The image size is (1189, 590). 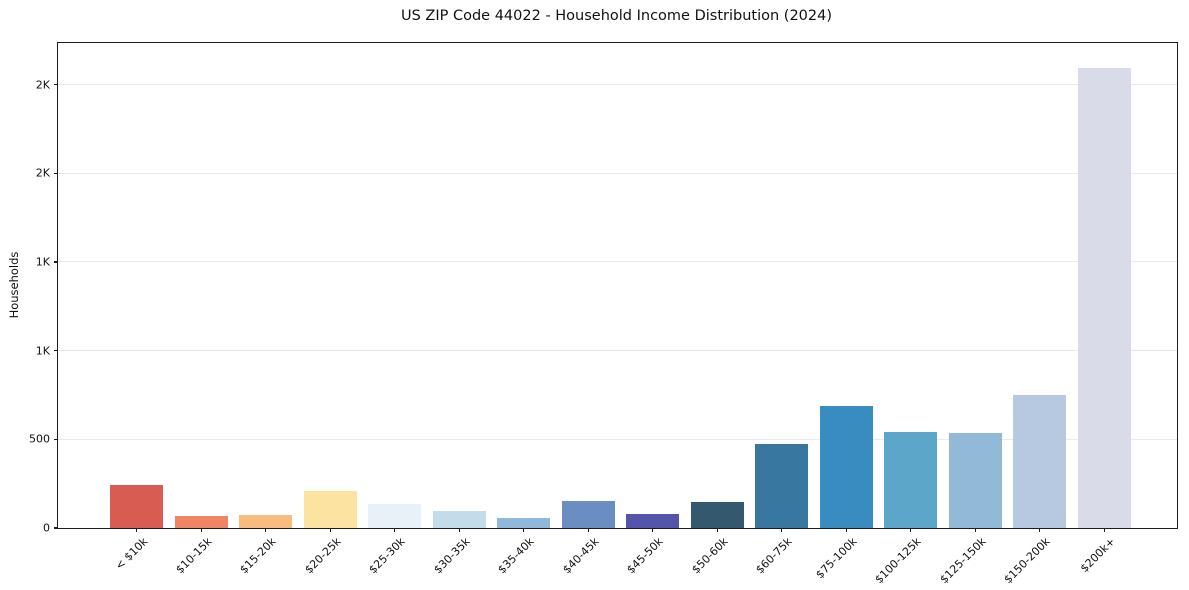 I want to click on bar-30-35k, so click(x=459, y=519).